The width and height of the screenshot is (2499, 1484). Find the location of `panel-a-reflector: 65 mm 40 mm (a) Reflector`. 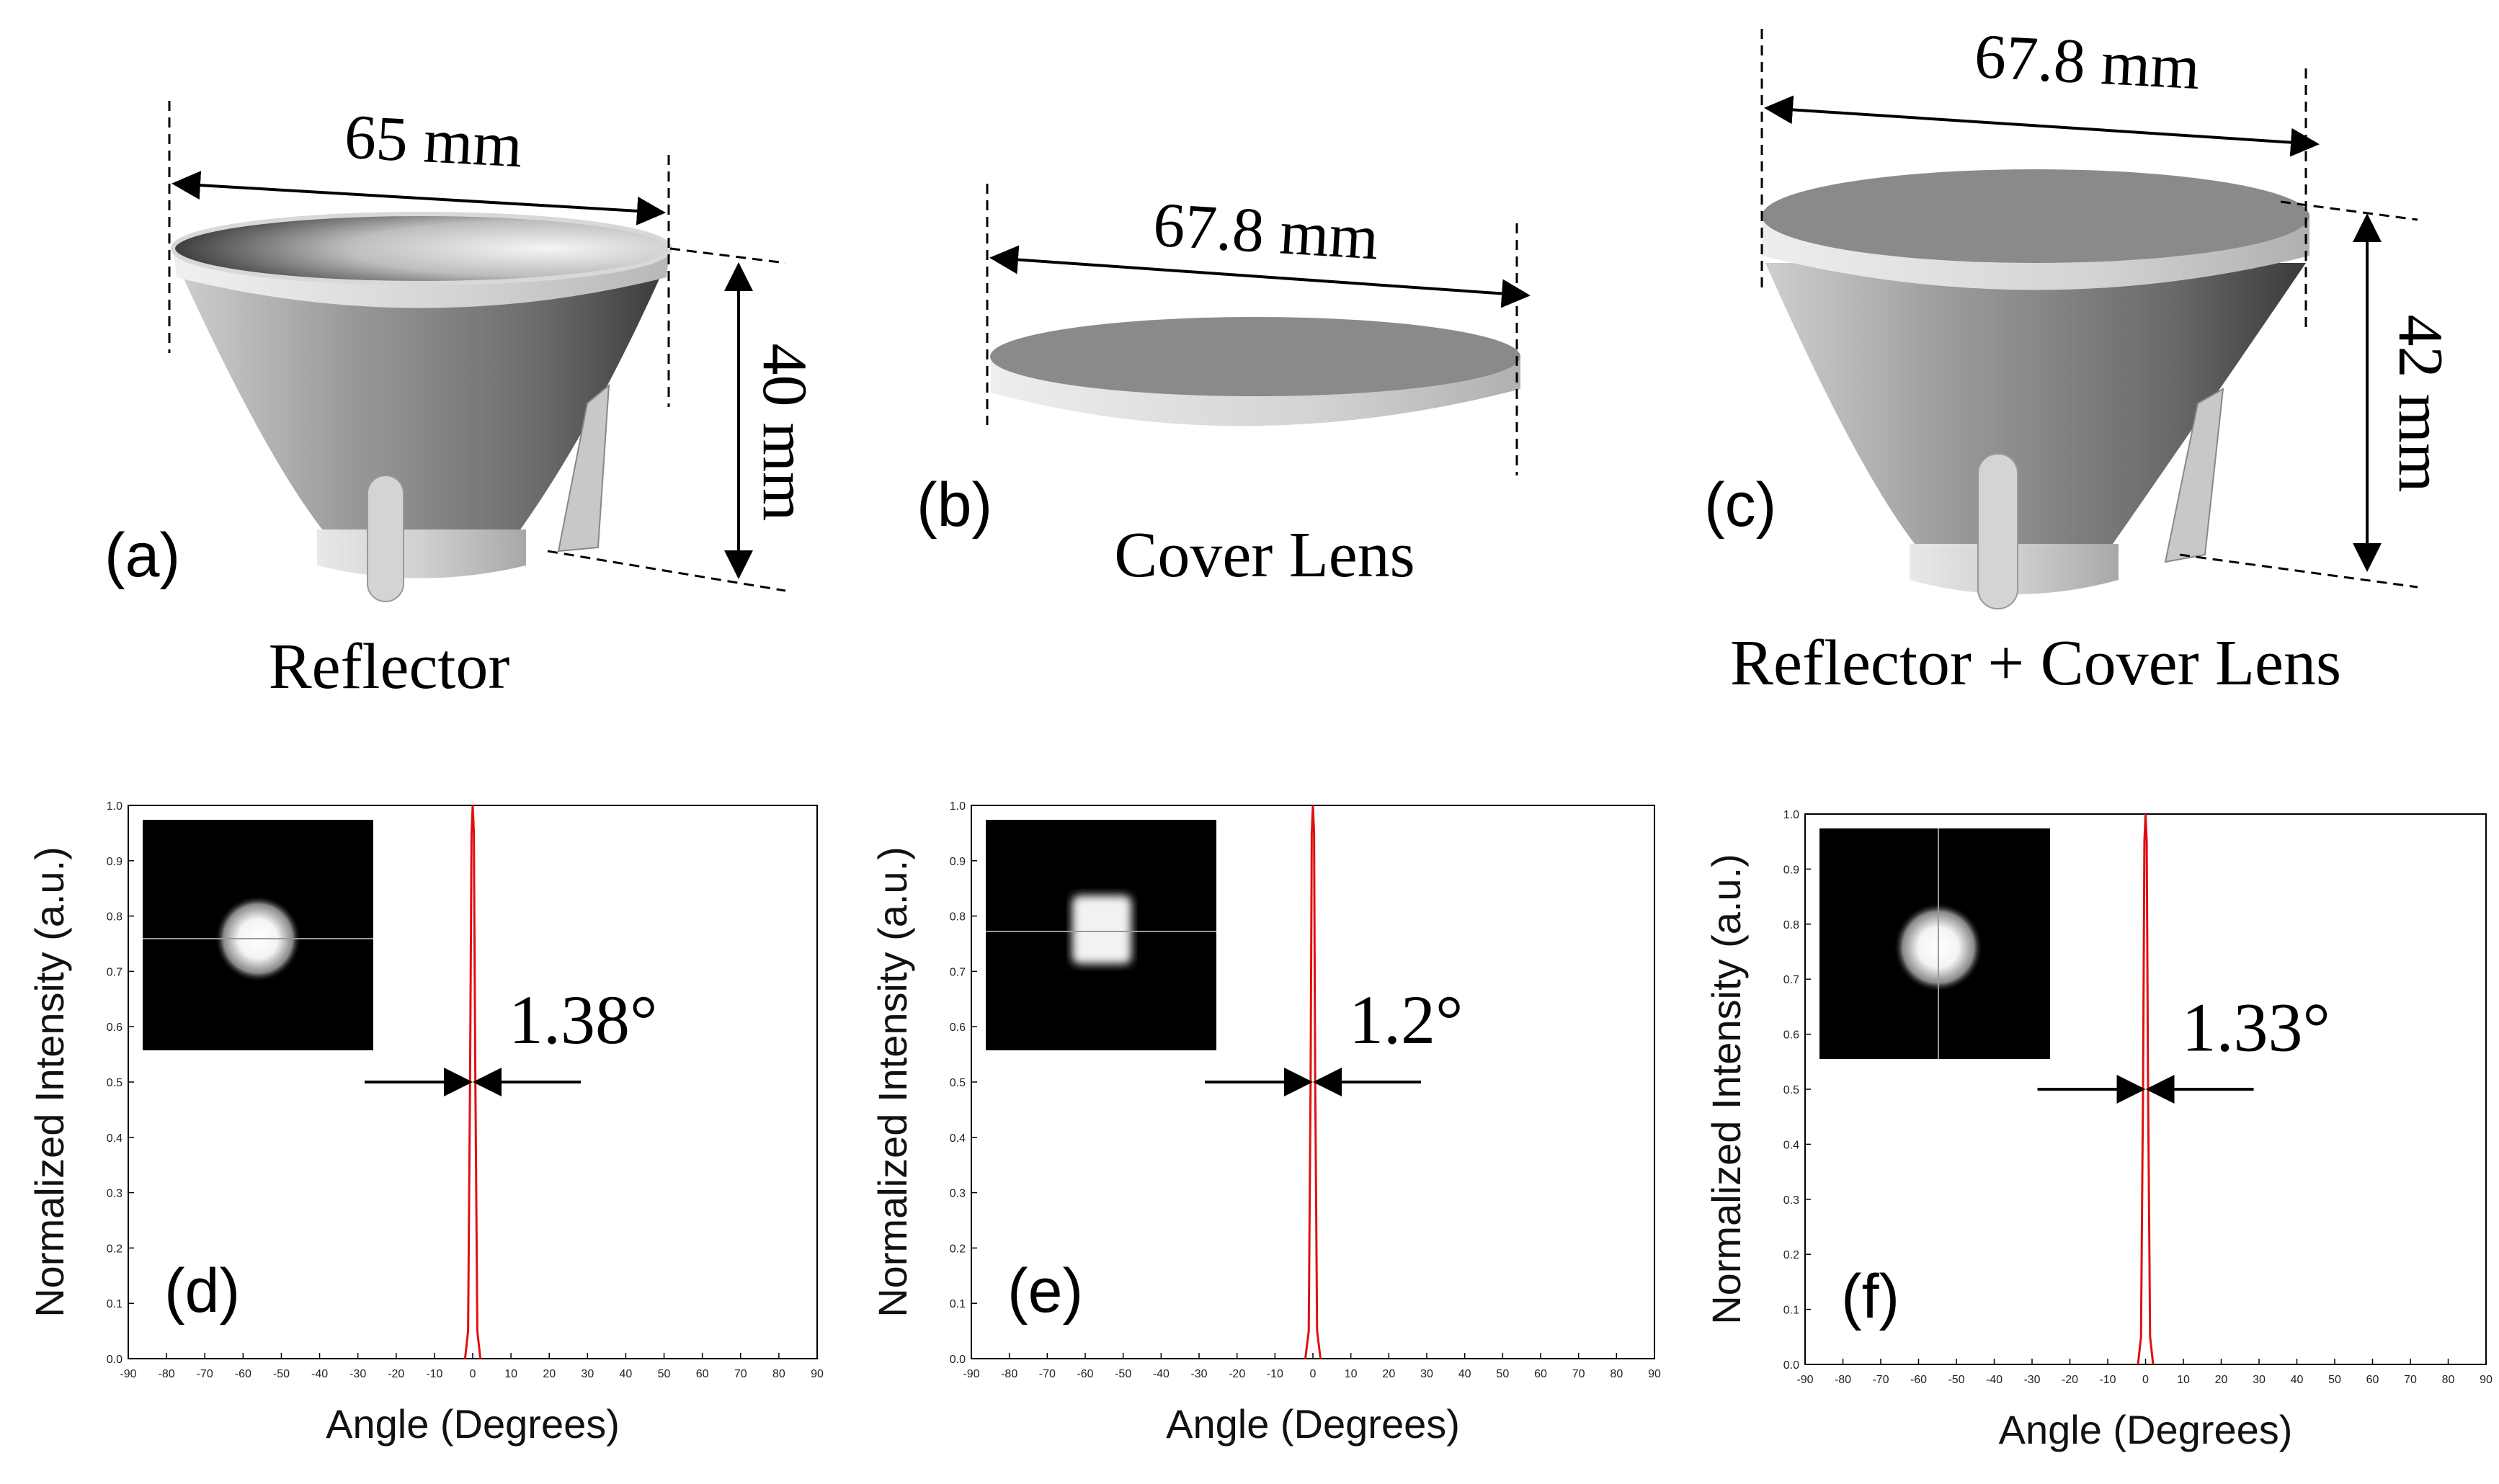

panel-a-reflector: 65 mm 40 mm (a) Reflector is located at coordinates (461, 401).